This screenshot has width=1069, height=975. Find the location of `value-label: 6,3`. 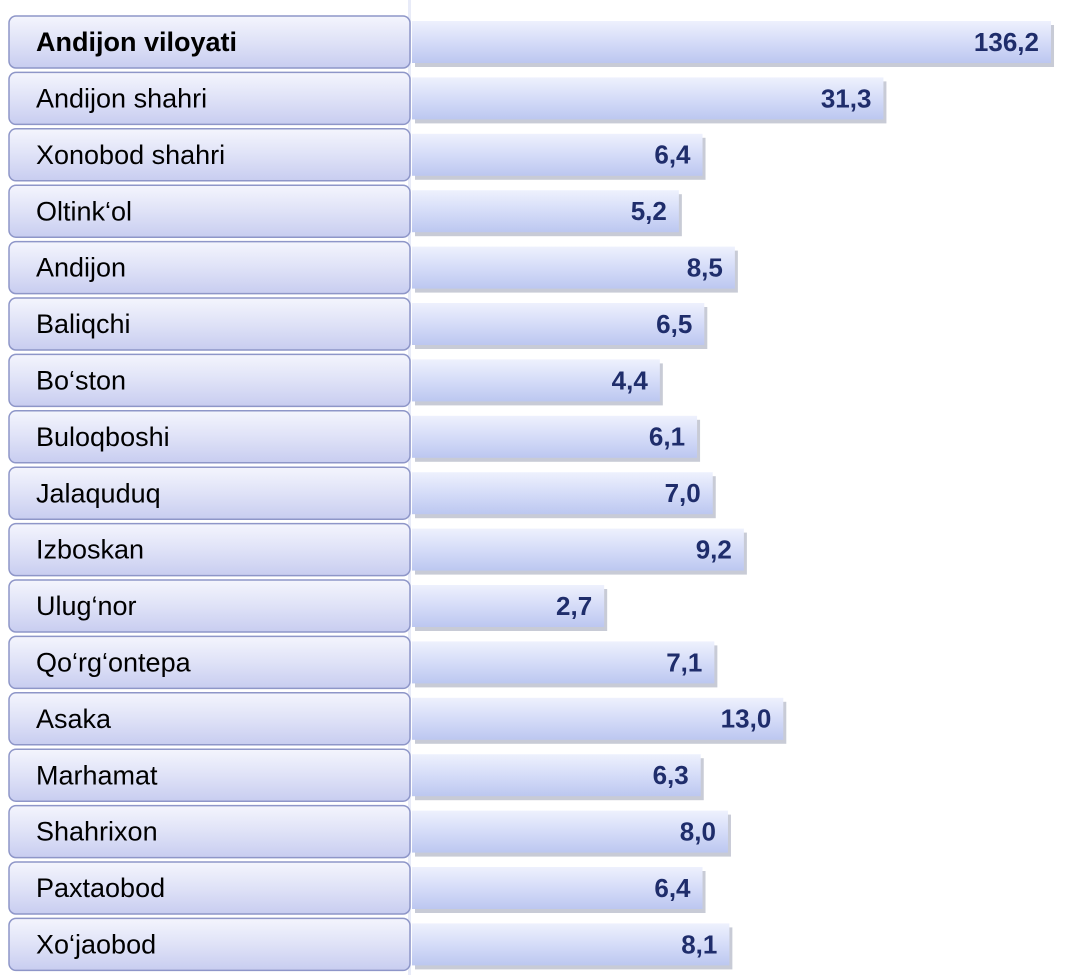

value-label: 6,3 is located at coordinates (671, 775).